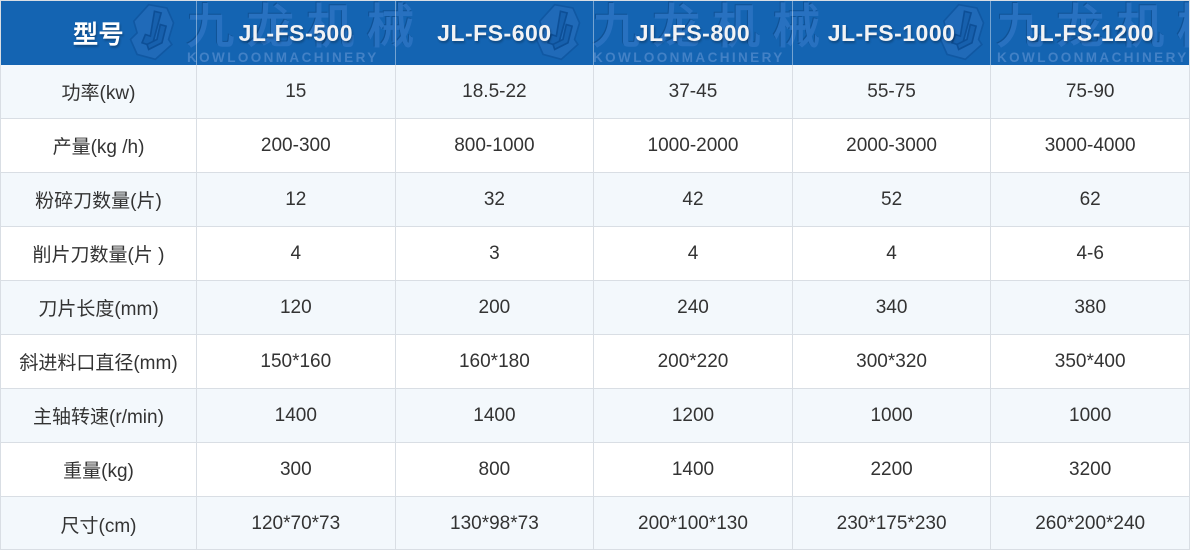 This screenshot has height=550, width=1190. I want to click on header-cell-model-label: 型号, so click(99, 33).